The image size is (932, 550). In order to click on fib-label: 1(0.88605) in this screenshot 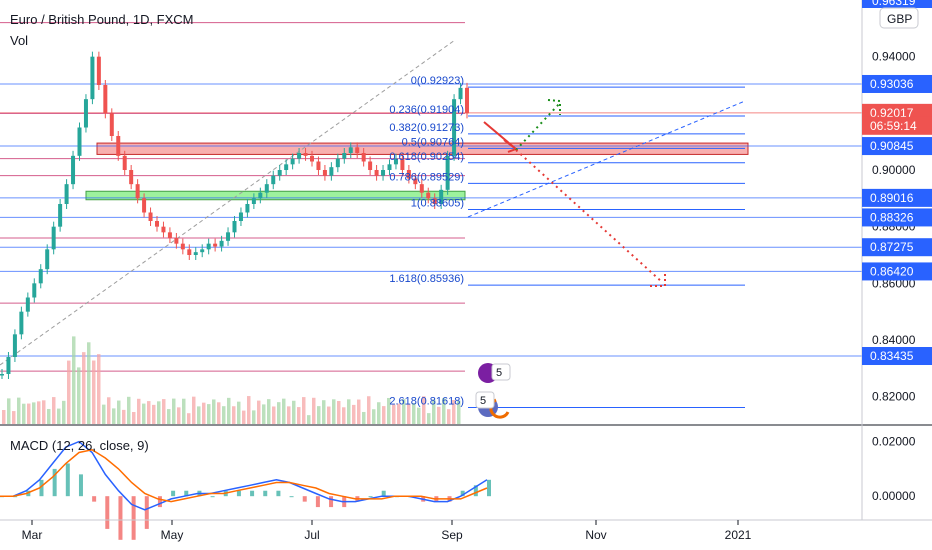, I will do `click(437, 204)`.